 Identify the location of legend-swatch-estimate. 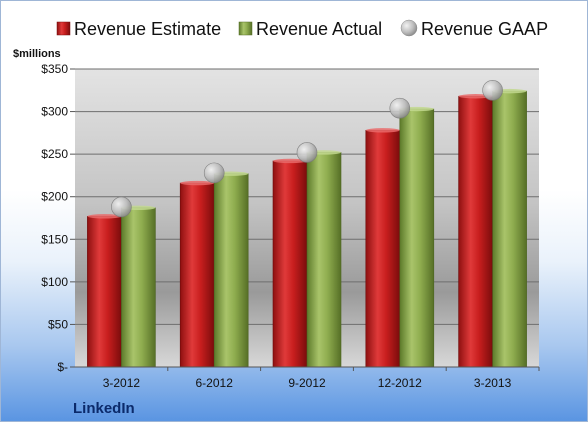
(63, 28).